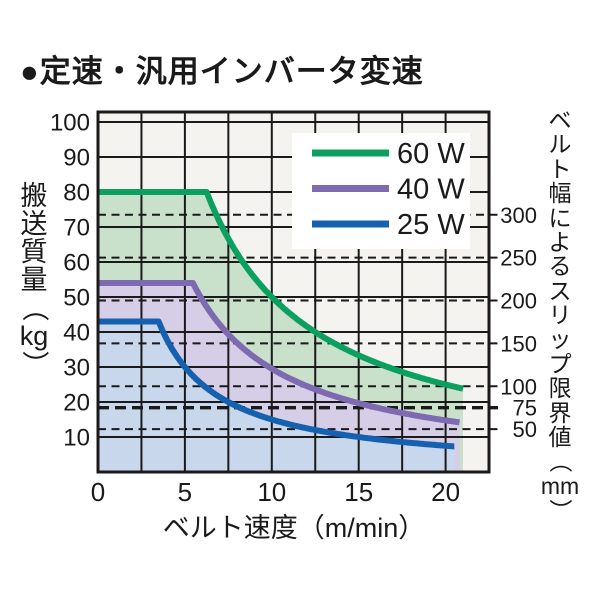 The image size is (600, 600). I want to click on axis-title-char: 値, so click(560, 436).